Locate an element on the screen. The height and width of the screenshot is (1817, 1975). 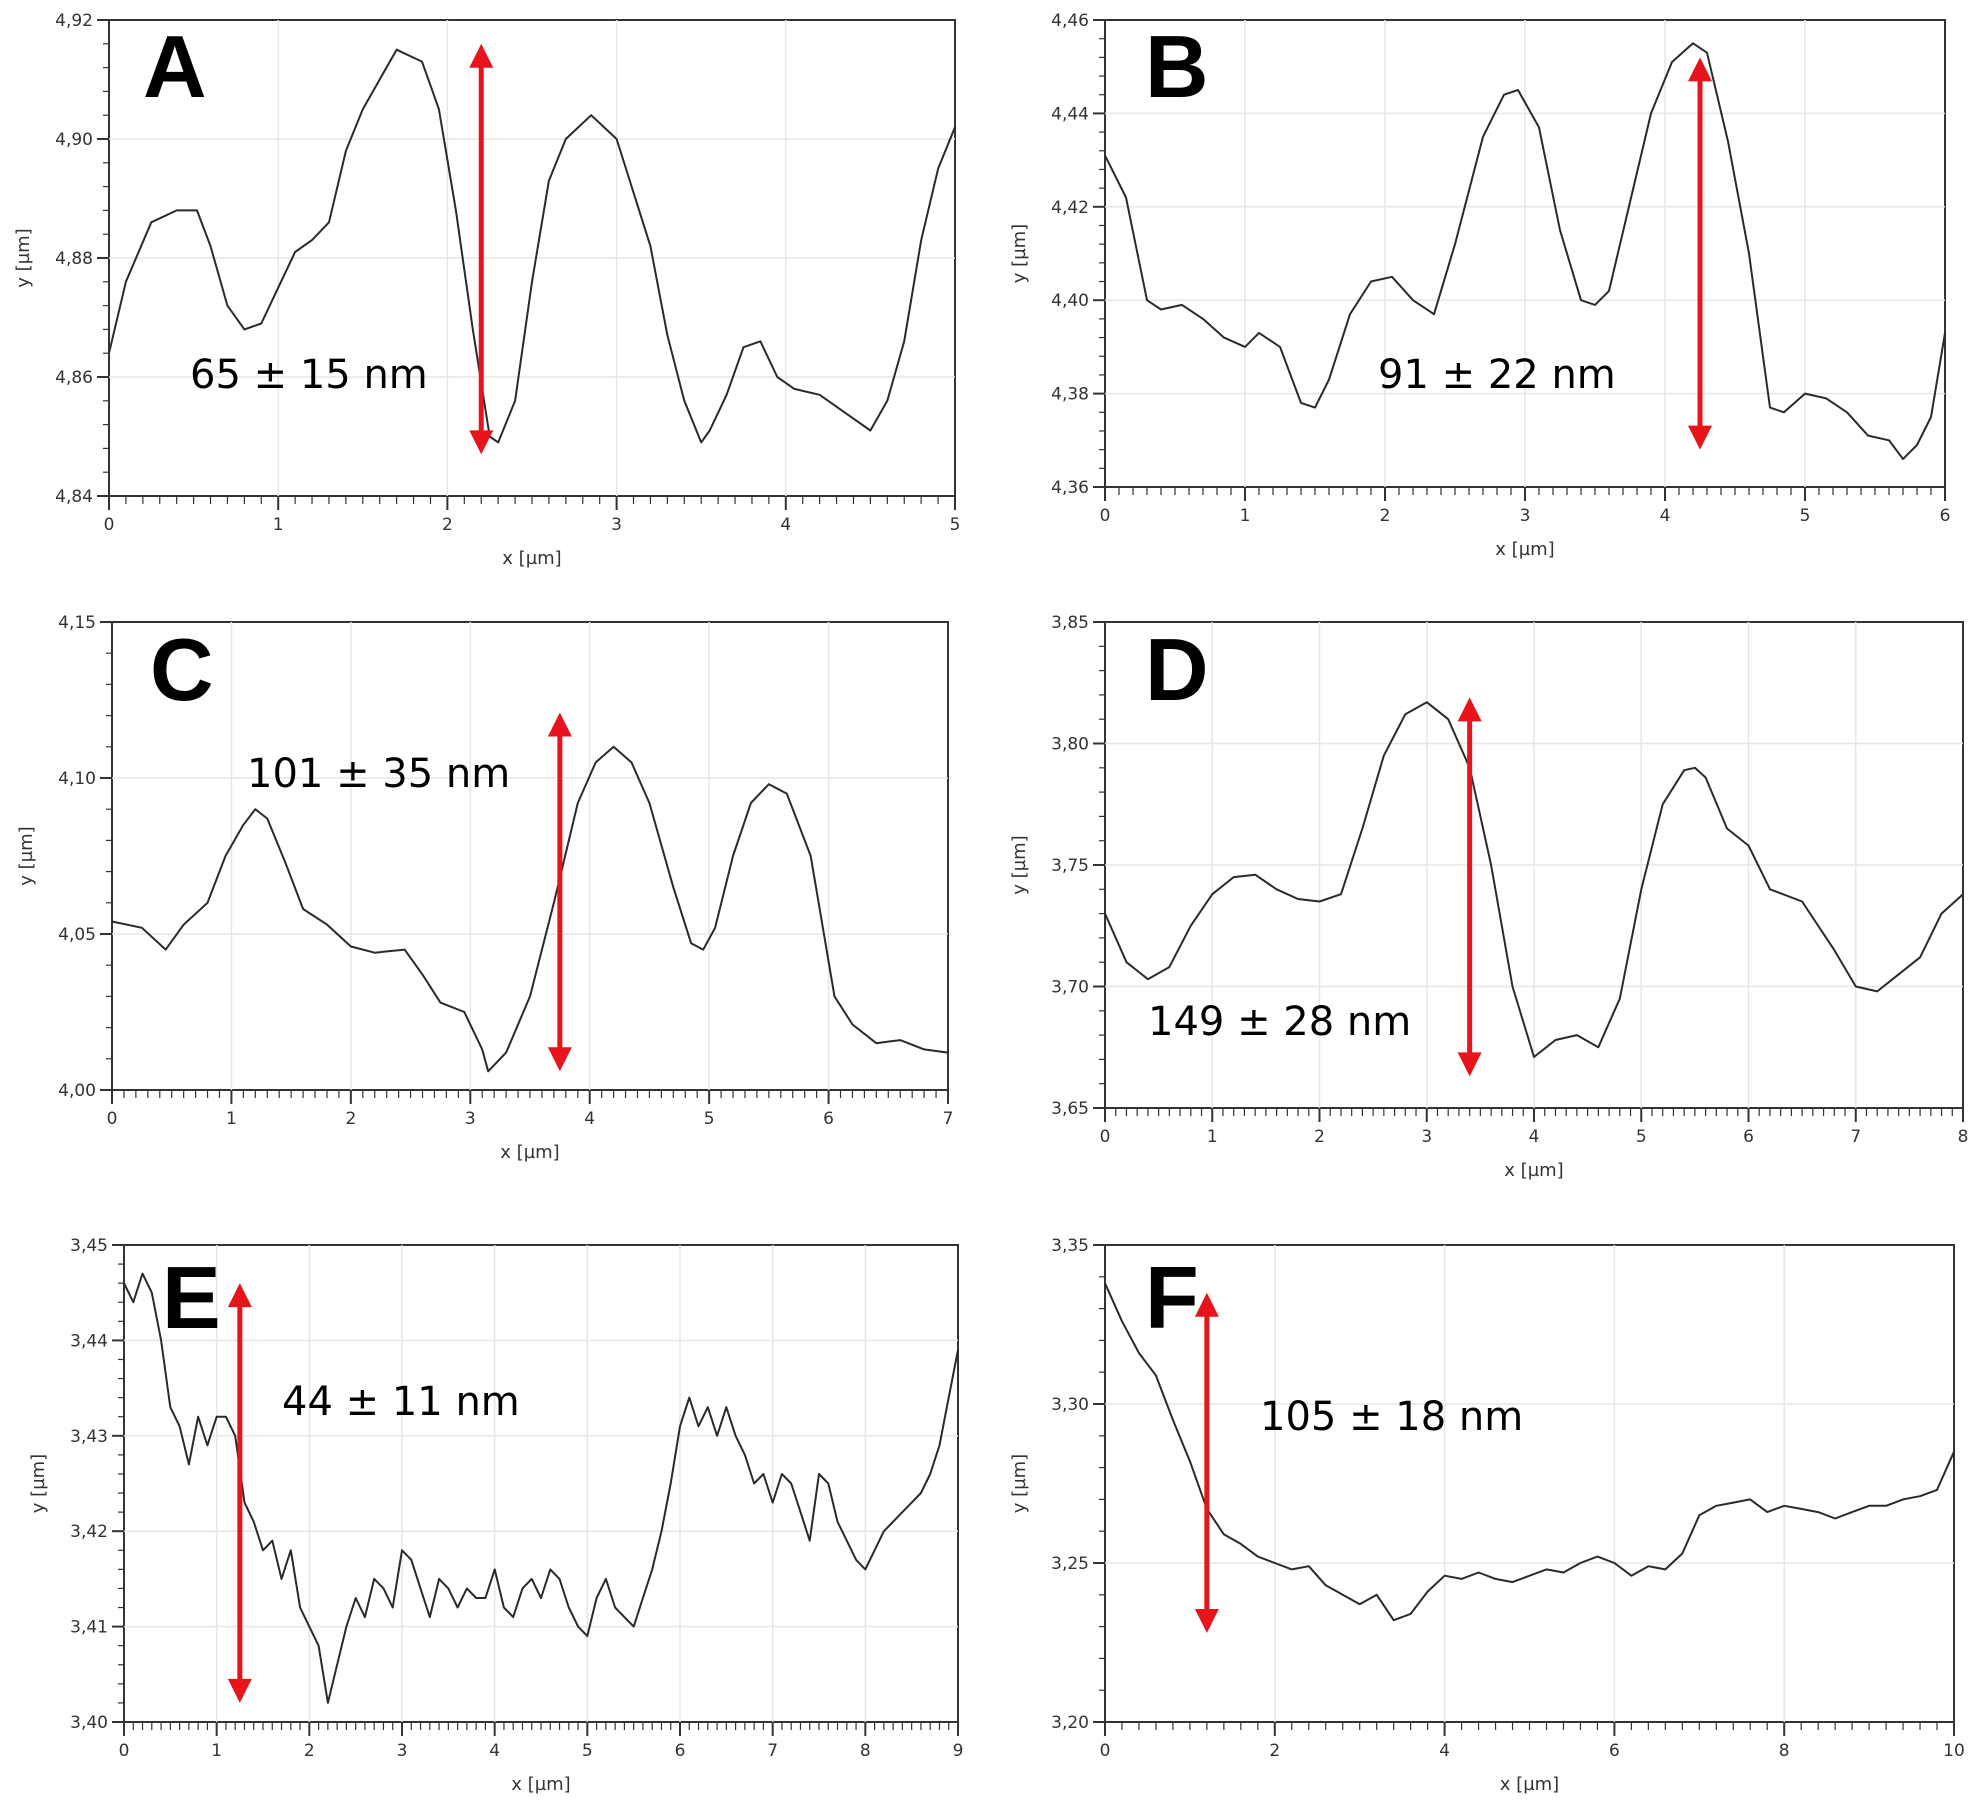
y-tick-label: 4,88 is located at coordinates (74, 259).